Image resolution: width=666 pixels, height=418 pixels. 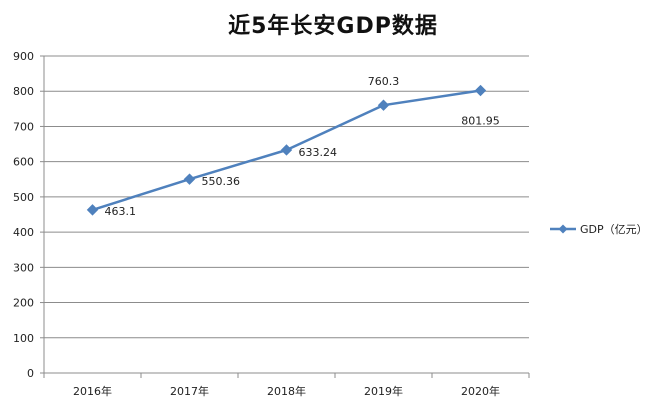 What do you see at coordinates (92, 391) in the screenshot?
I see `x-tick-label: 2016年` at bounding box center [92, 391].